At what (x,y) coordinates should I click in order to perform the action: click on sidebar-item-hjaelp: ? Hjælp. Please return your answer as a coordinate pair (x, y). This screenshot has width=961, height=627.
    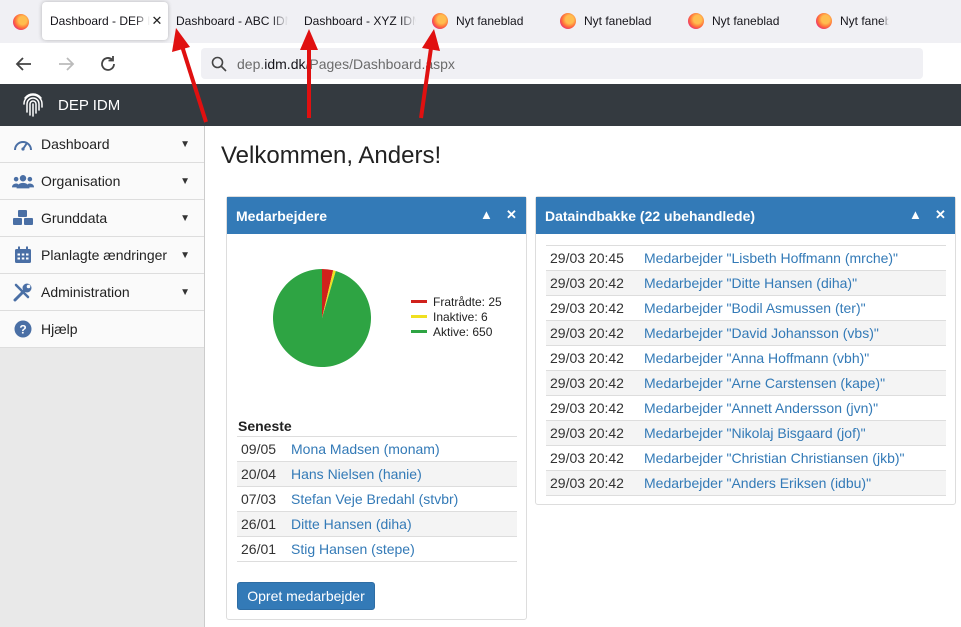
    Looking at the image, I should click on (102, 329).